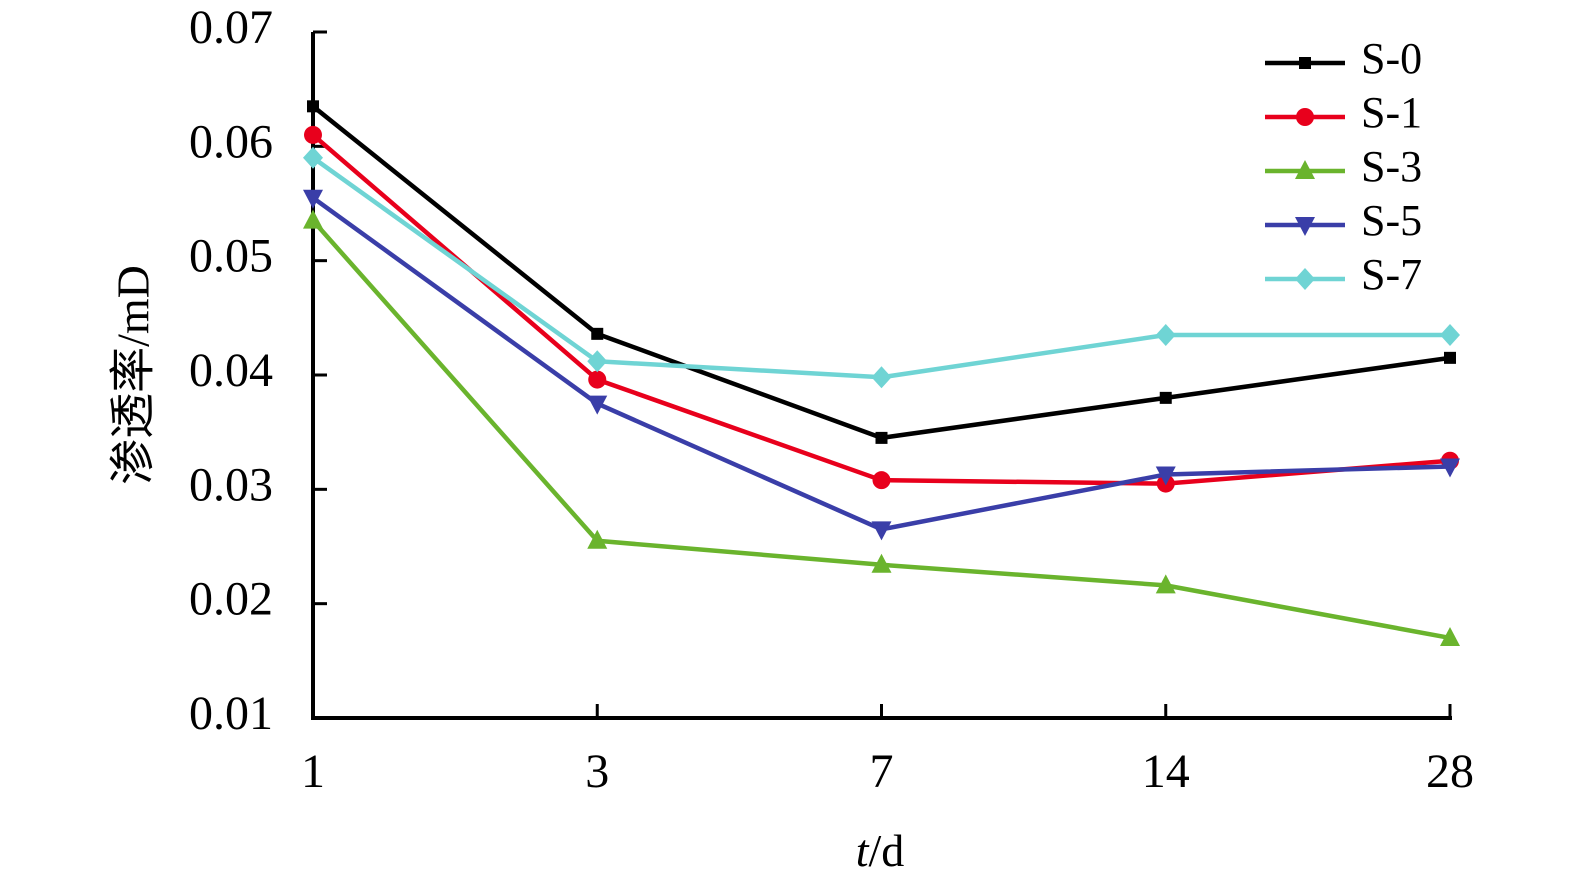 The width and height of the screenshot is (1575, 889). I want to click on legend-label: S-7, so click(1391, 274).